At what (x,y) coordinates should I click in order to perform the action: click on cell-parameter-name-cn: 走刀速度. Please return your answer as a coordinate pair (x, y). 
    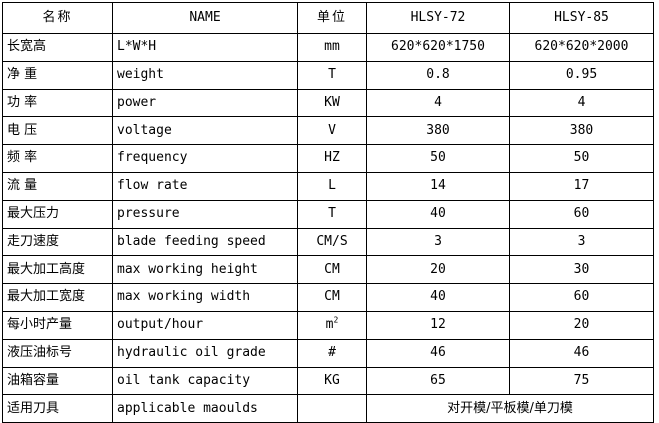
    Looking at the image, I should click on (57, 242).